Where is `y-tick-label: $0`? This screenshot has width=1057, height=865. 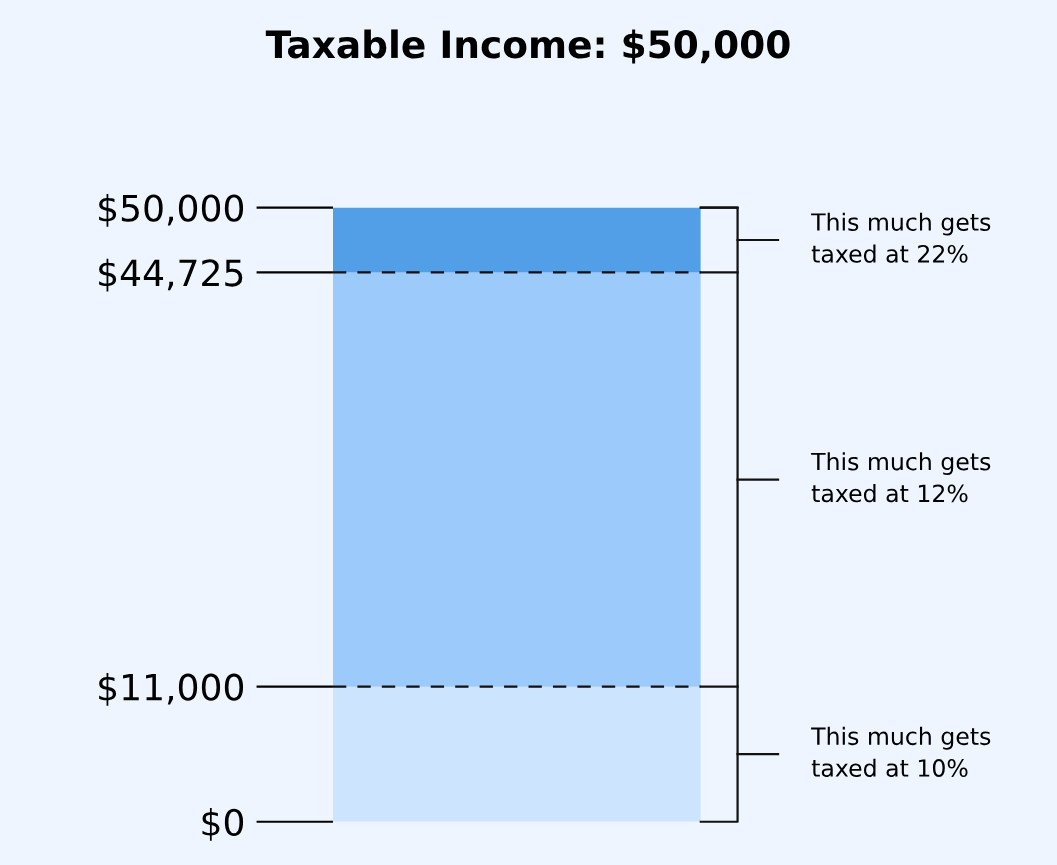 y-tick-label: $0 is located at coordinates (223, 824).